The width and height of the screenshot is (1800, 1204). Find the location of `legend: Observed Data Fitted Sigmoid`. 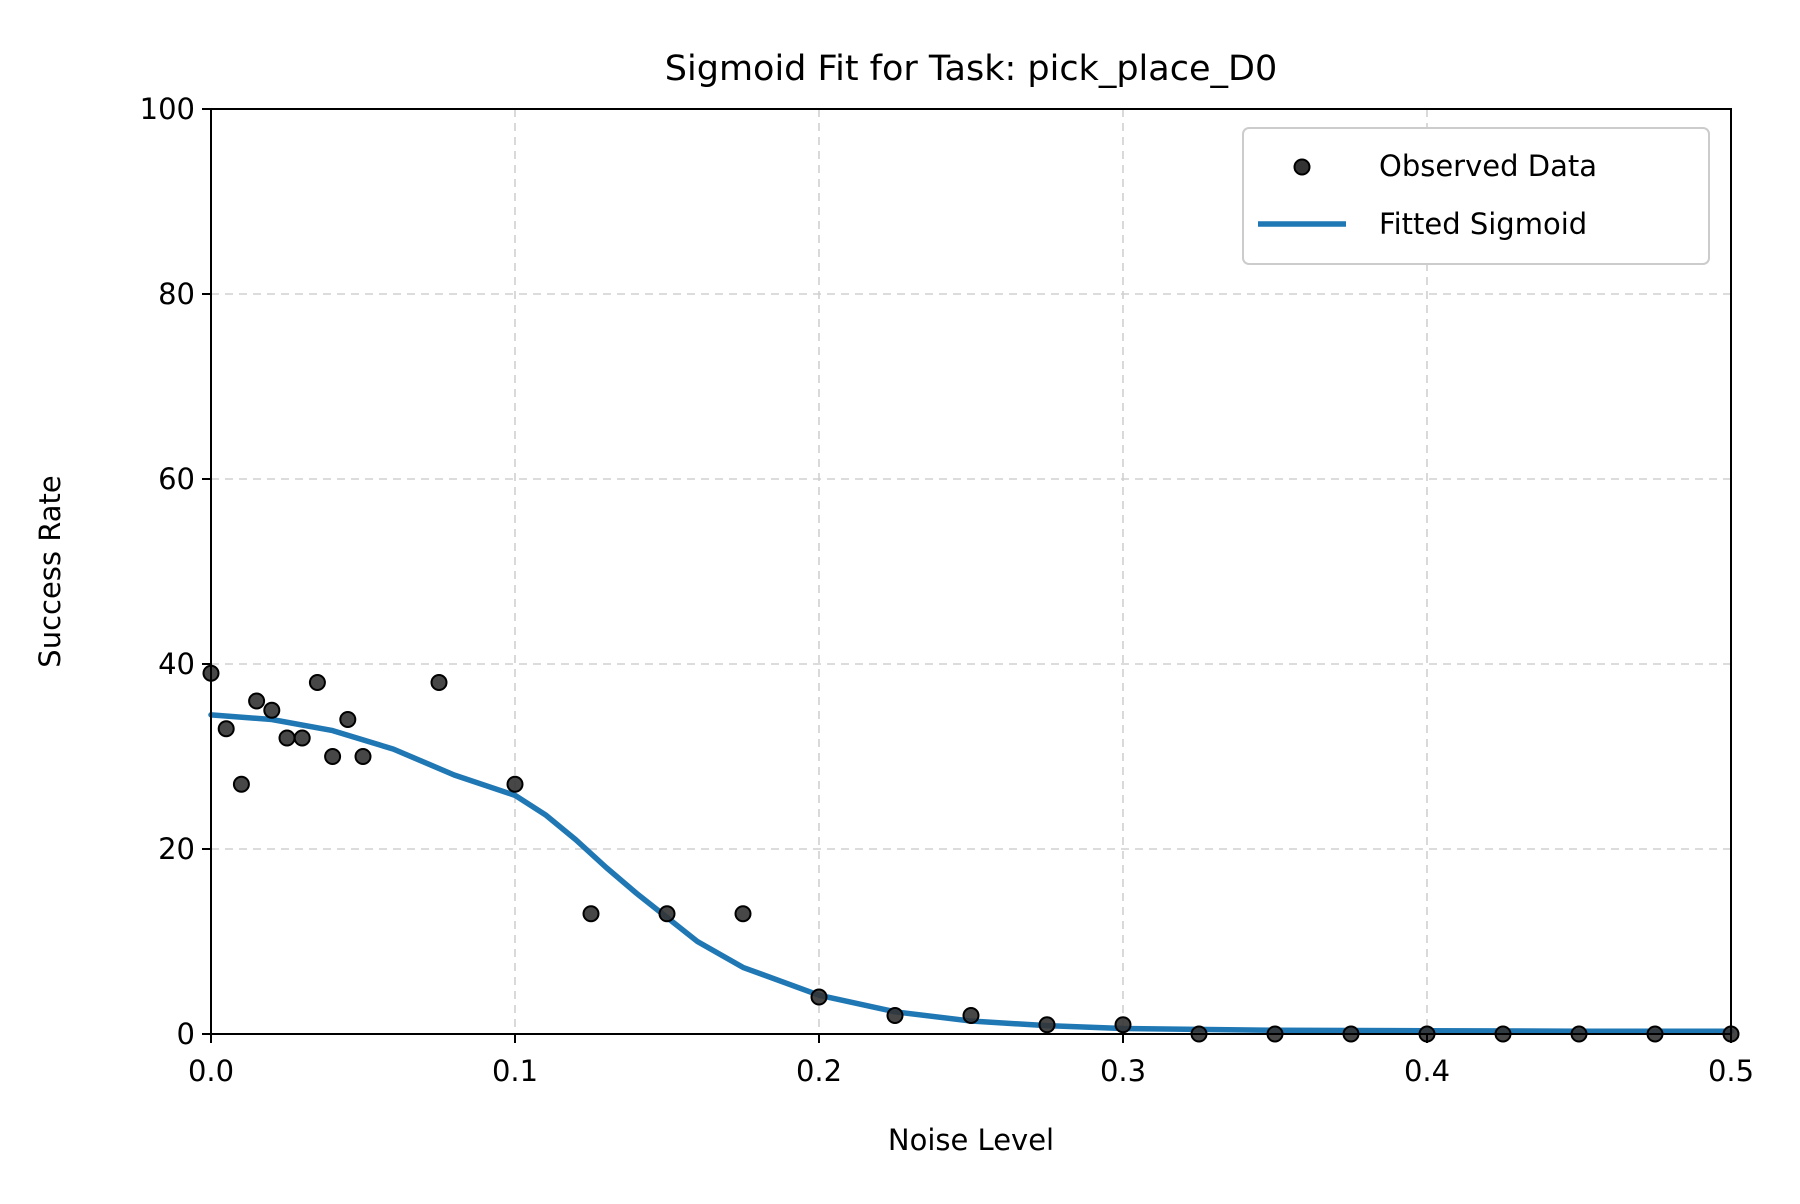

legend: Observed Data Fitted Sigmoid is located at coordinates (1476, 196).